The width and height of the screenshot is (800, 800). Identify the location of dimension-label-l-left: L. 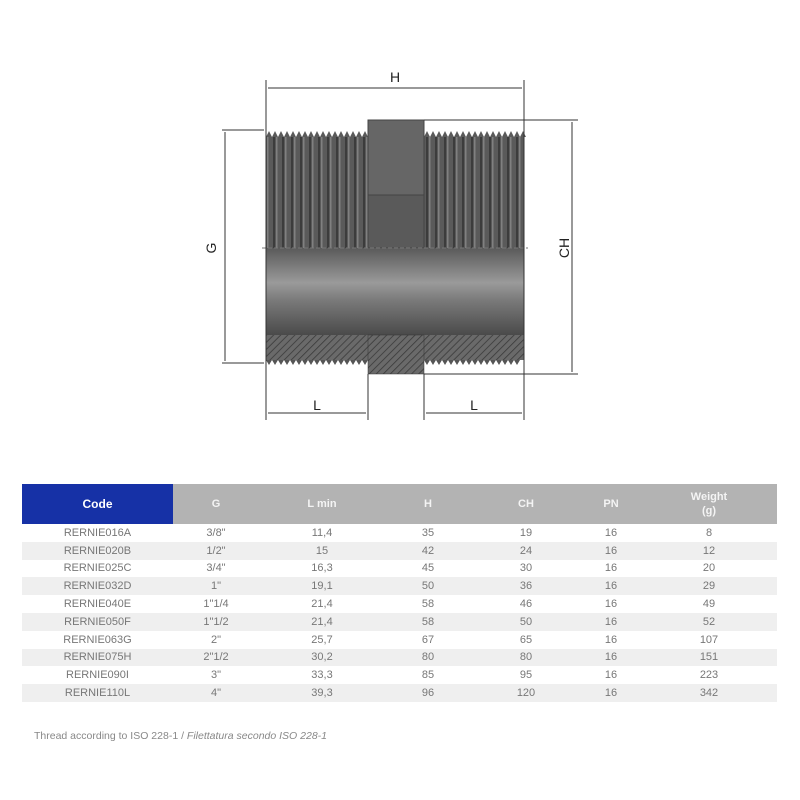
(317, 405).